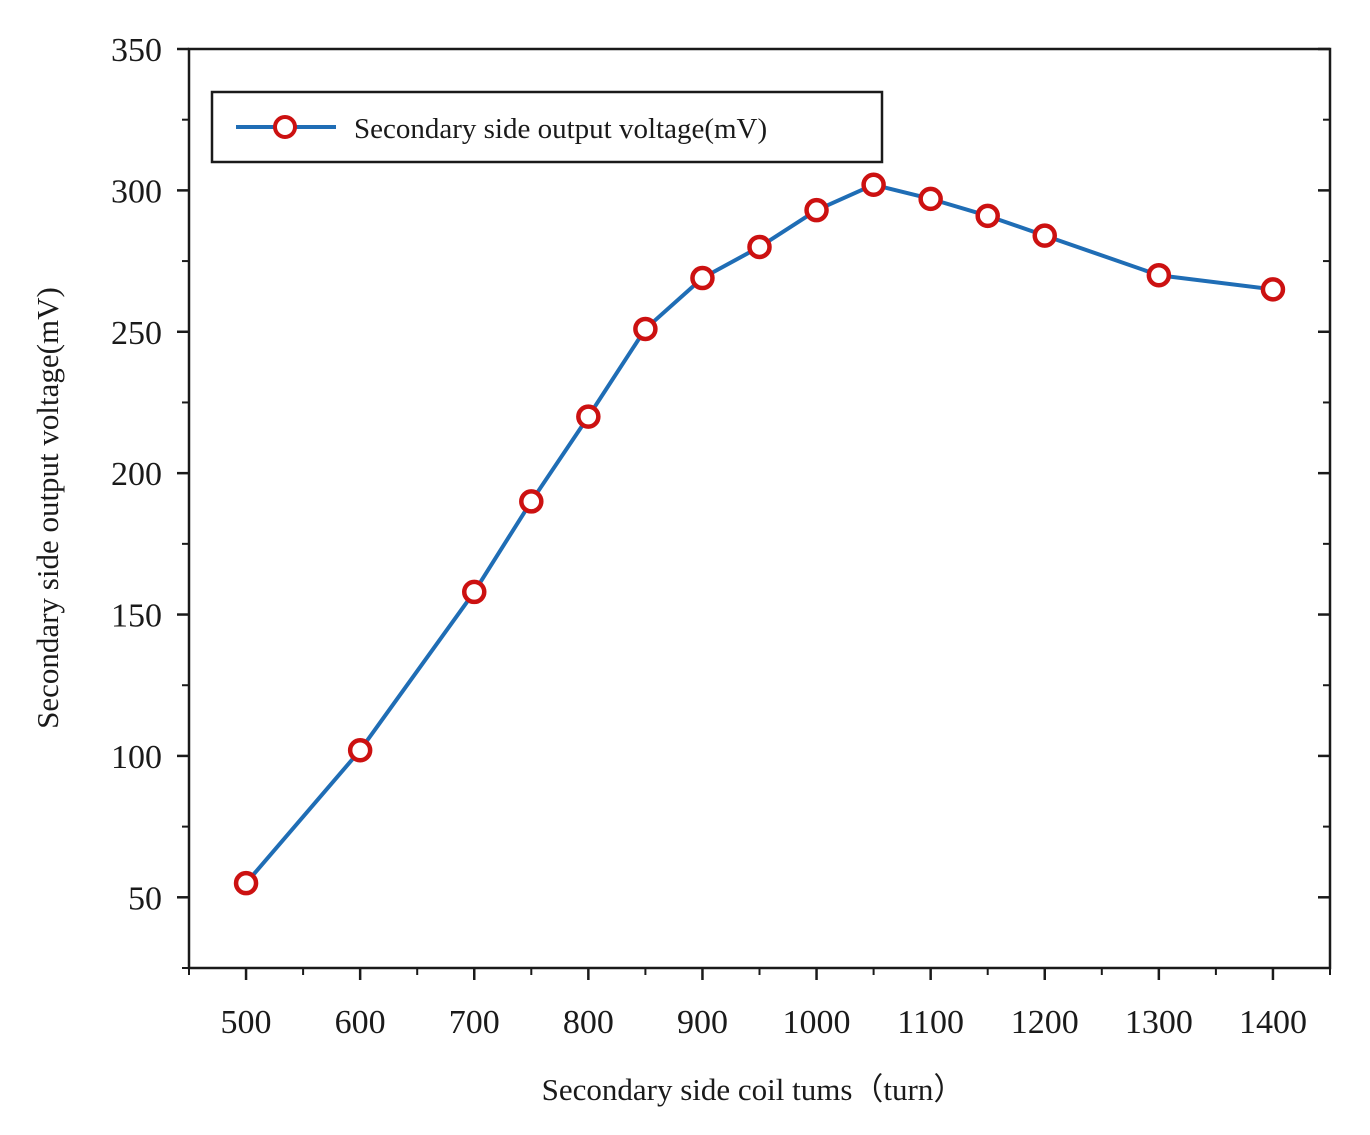 This screenshot has width=1370, height=1135. What do you see at coordinates (702, 1022) in the screenshot?
I see `x-tick-label: 900` at bounding box center [702, 1022].